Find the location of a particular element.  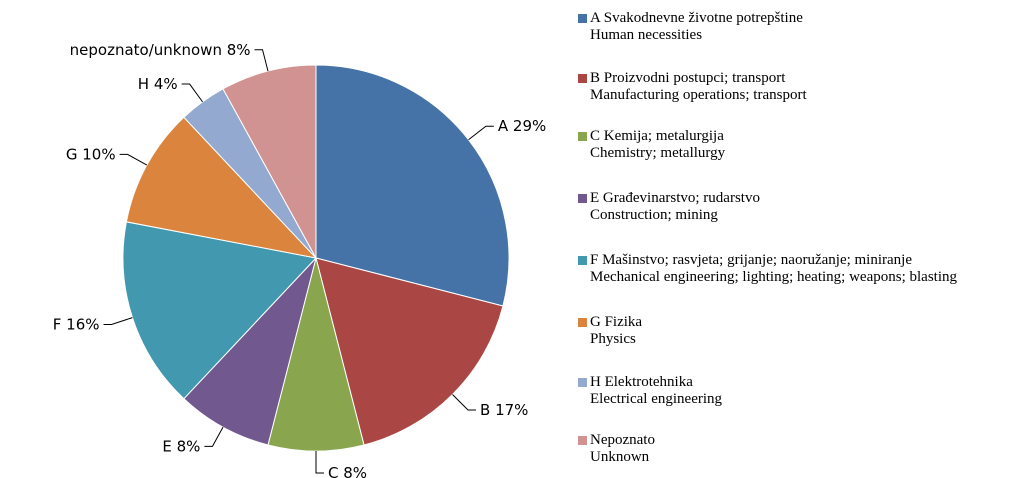

legend-item: G Fizika Physics is located at coordinates (803, 331).